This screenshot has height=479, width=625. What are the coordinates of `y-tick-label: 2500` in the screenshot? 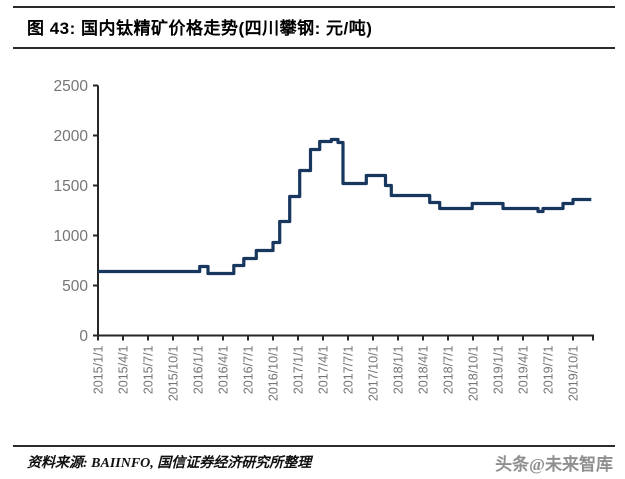 It's located at (71, 86).